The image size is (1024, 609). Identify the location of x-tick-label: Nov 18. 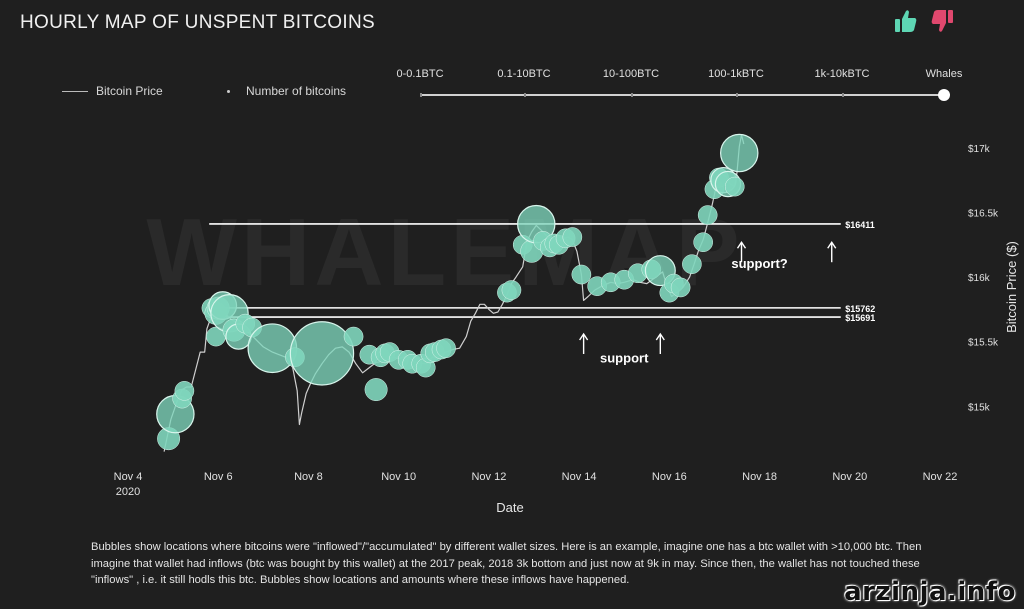
(759, 477).